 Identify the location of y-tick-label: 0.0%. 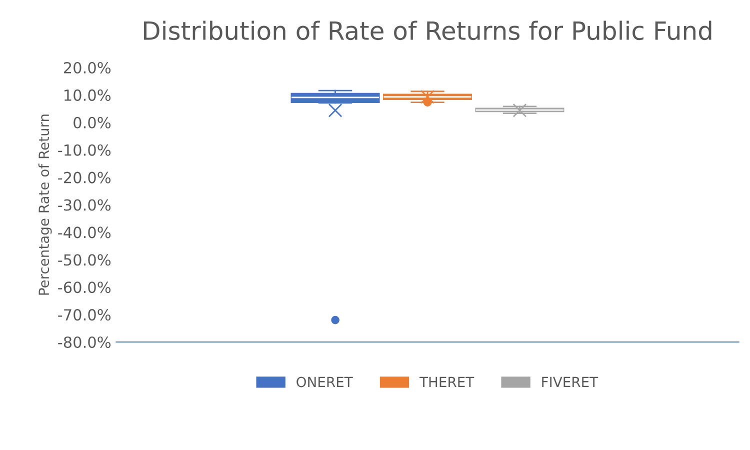
(92, 122).